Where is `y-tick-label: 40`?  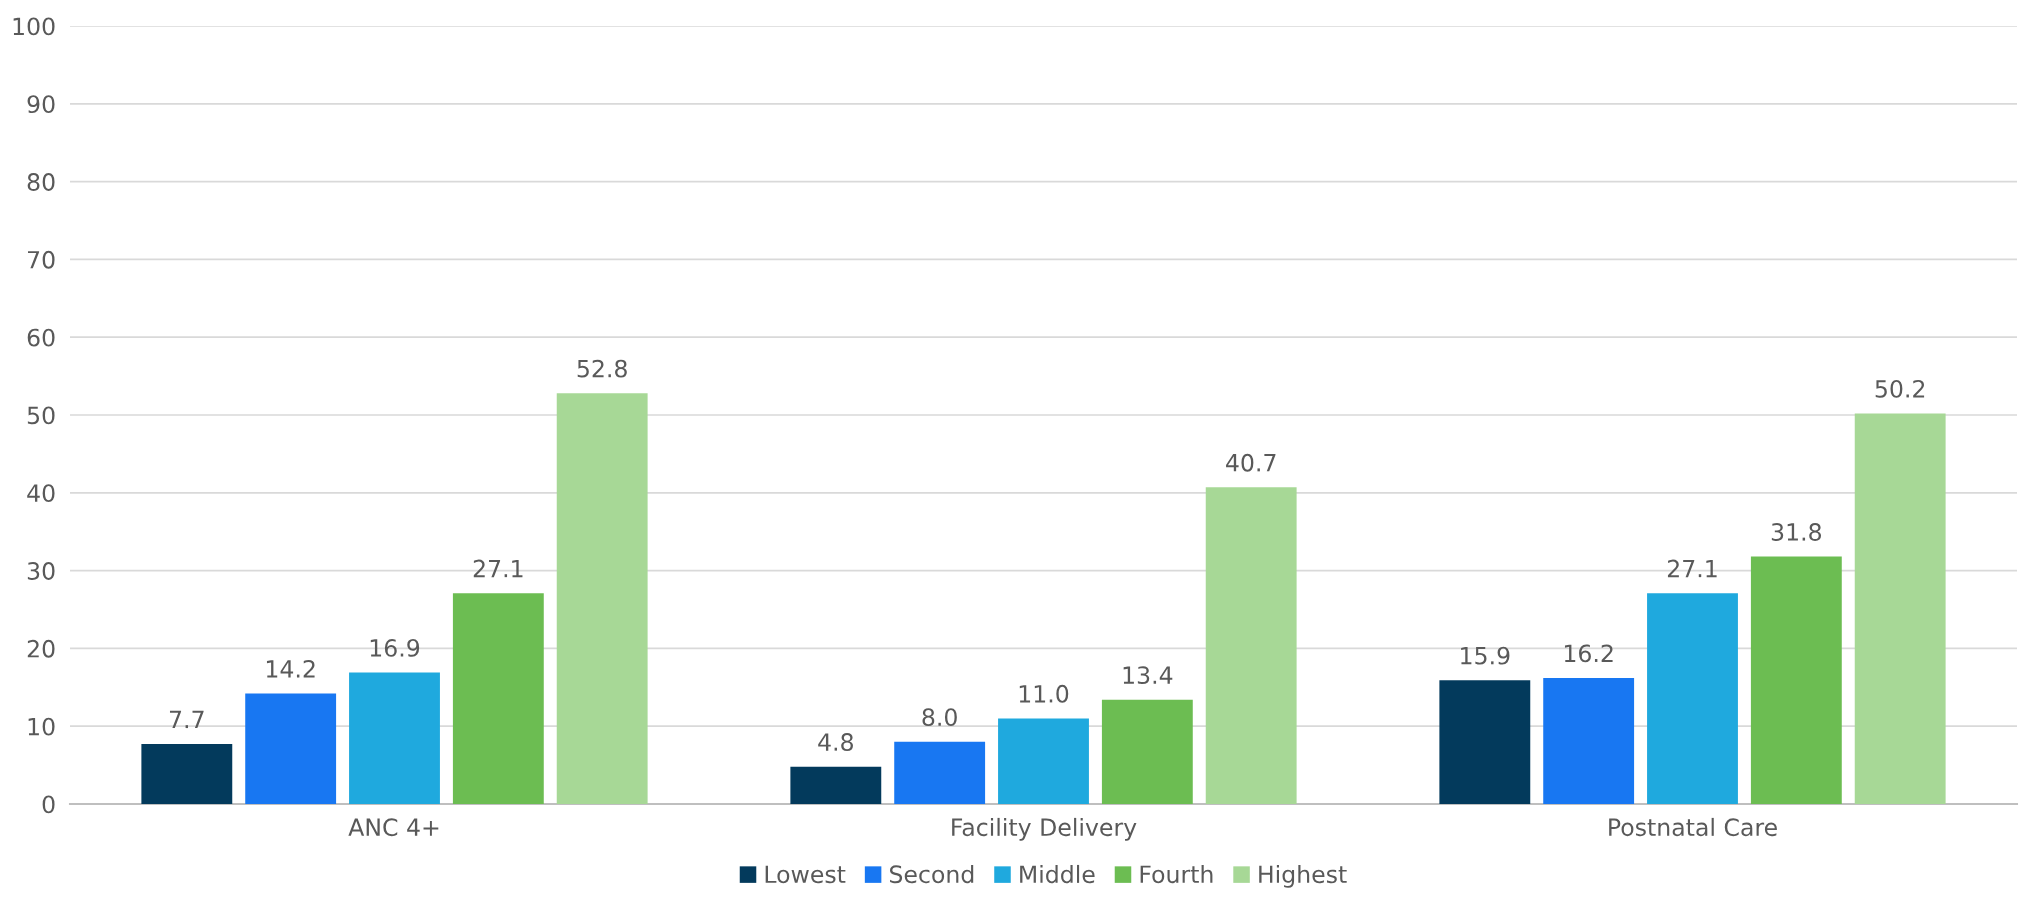 y-tick-label: 40 is located at coordinates (41, 493).